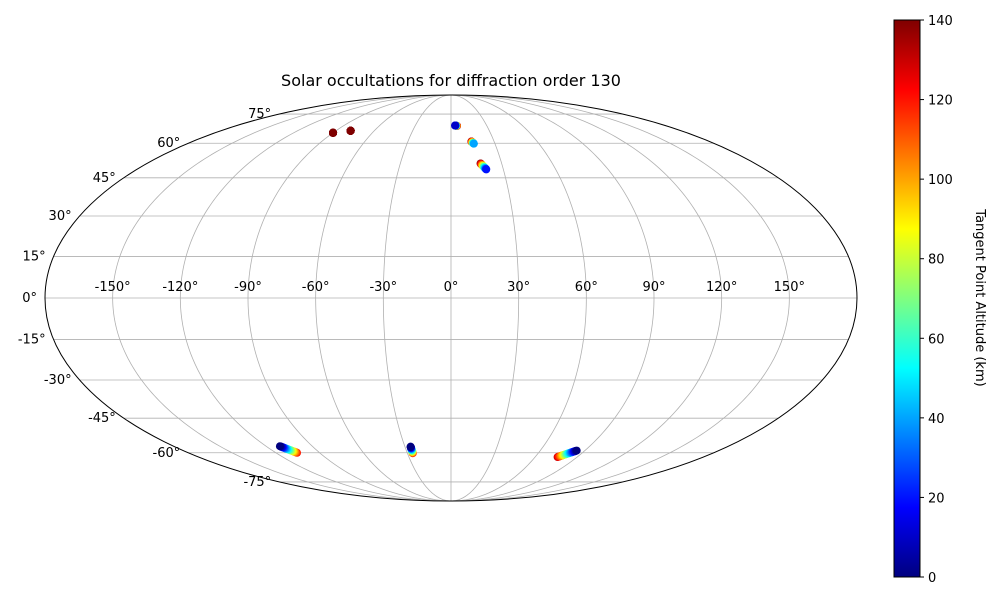 The image size is (1000, 600). Describe the element at coordinates (936, 498) in the screenshot. I see `colorbar-tick-label: 20` at that location.